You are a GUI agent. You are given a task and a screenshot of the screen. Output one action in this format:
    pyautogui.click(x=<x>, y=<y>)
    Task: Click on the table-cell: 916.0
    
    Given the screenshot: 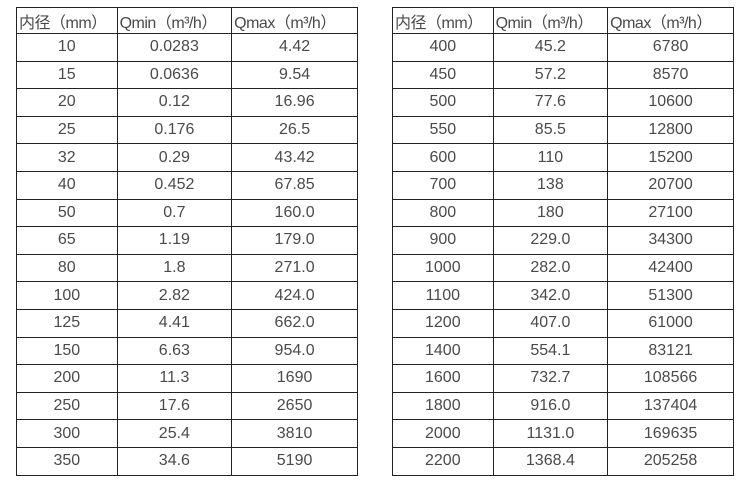 What is the action you would take?
    pyautogui.click(x=550, y=406)
    